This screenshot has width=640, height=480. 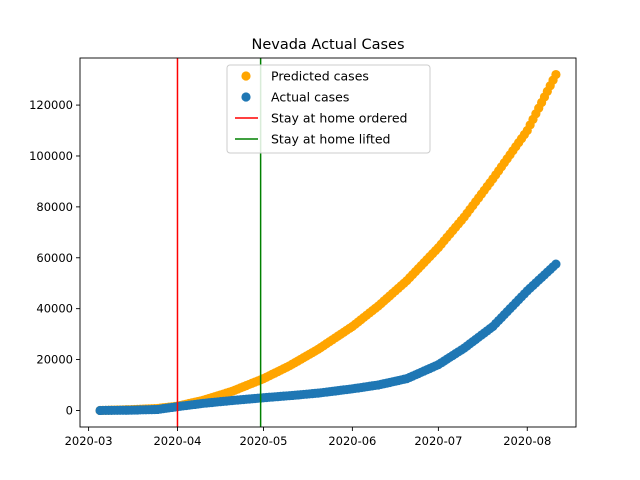 What do you see at coordinates (438, 441) in the screenshot?
I see `x-tick-label: 2020-07` at bounding box center [438, 441].